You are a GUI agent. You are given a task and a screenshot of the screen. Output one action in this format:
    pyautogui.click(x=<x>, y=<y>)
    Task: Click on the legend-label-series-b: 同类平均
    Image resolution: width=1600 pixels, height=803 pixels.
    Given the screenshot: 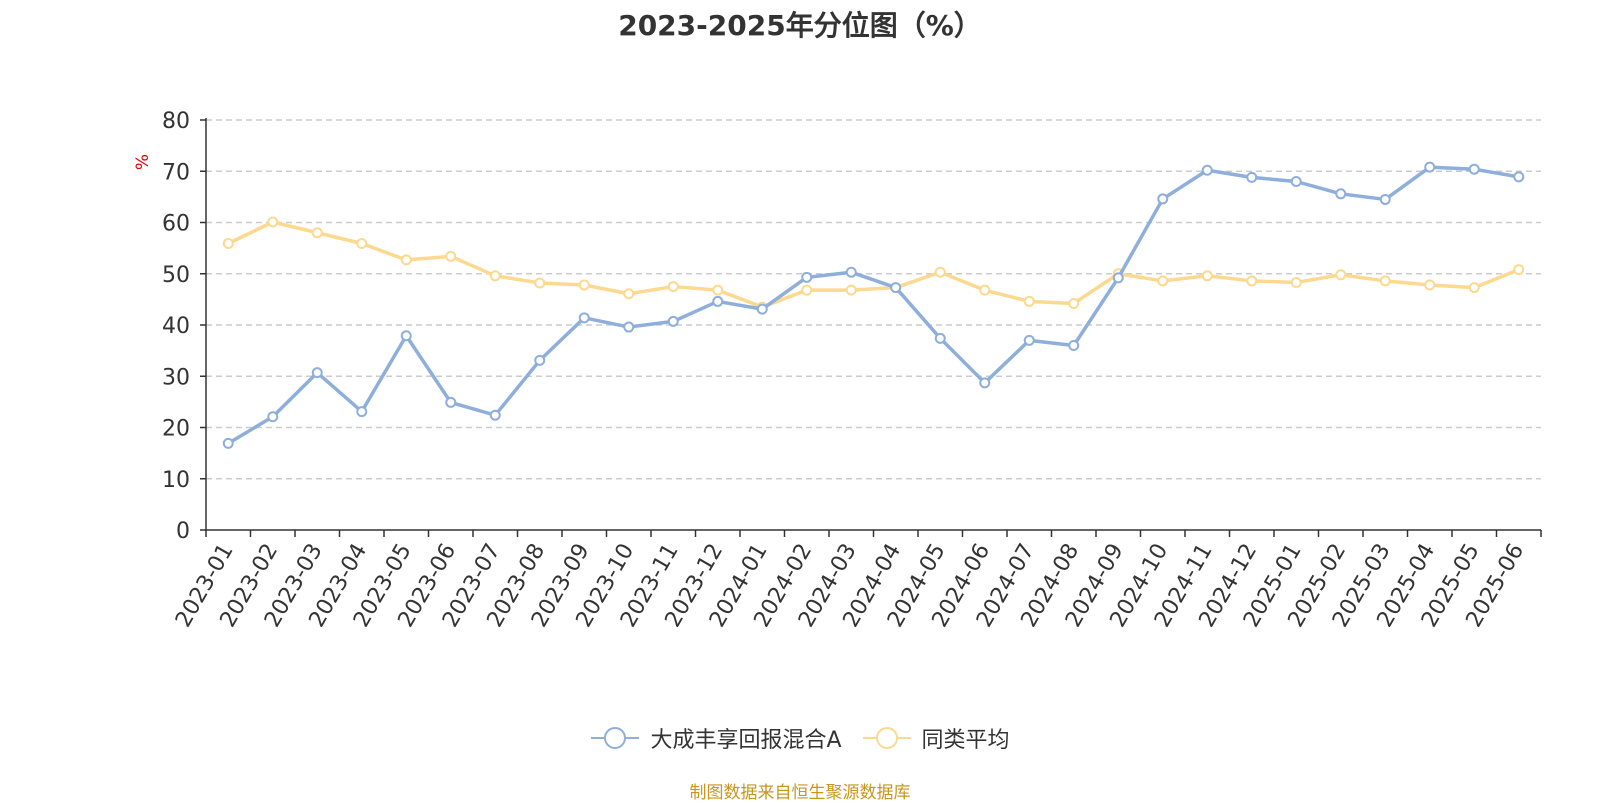 What is the action you would take?
    pyautogui.click(x=965, y=740)
    